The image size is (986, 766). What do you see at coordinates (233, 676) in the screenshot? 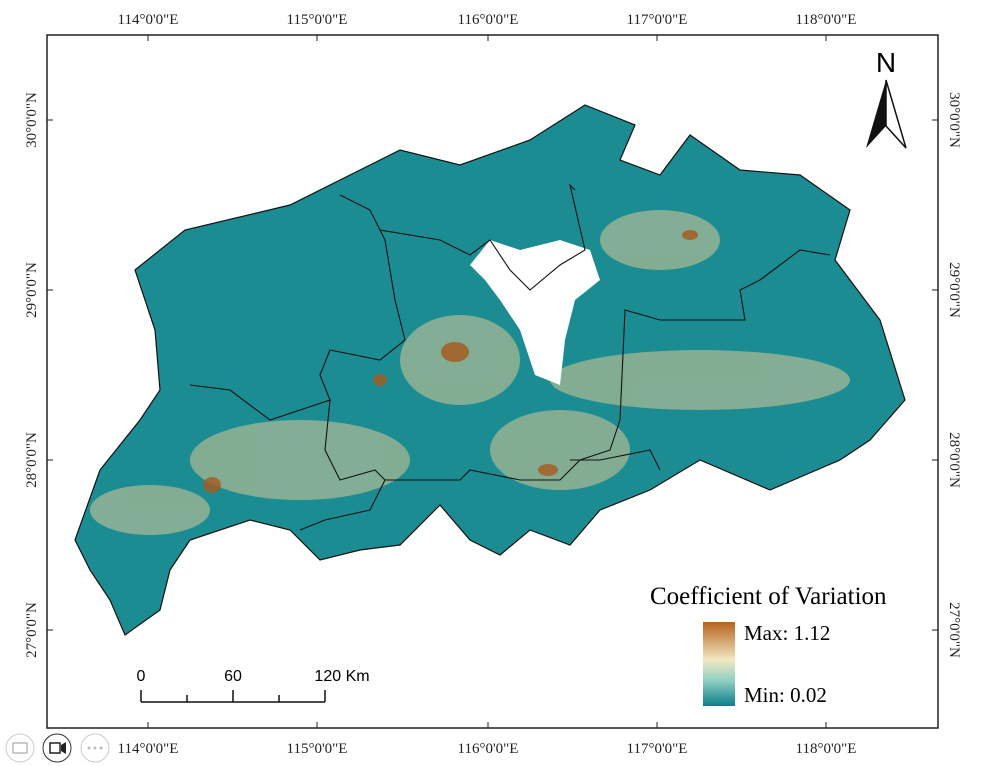
I see `scale-label: 60` at bounding box center [233, 676].